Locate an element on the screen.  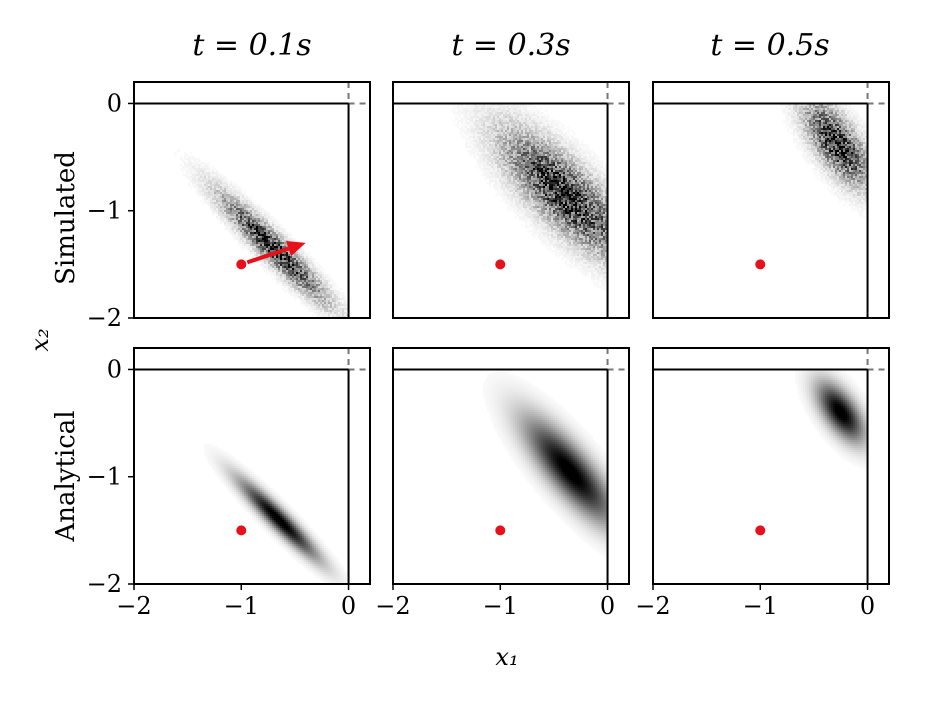
panel-simulated-1: −2 −1 0 is located at coordinates (229, 206).